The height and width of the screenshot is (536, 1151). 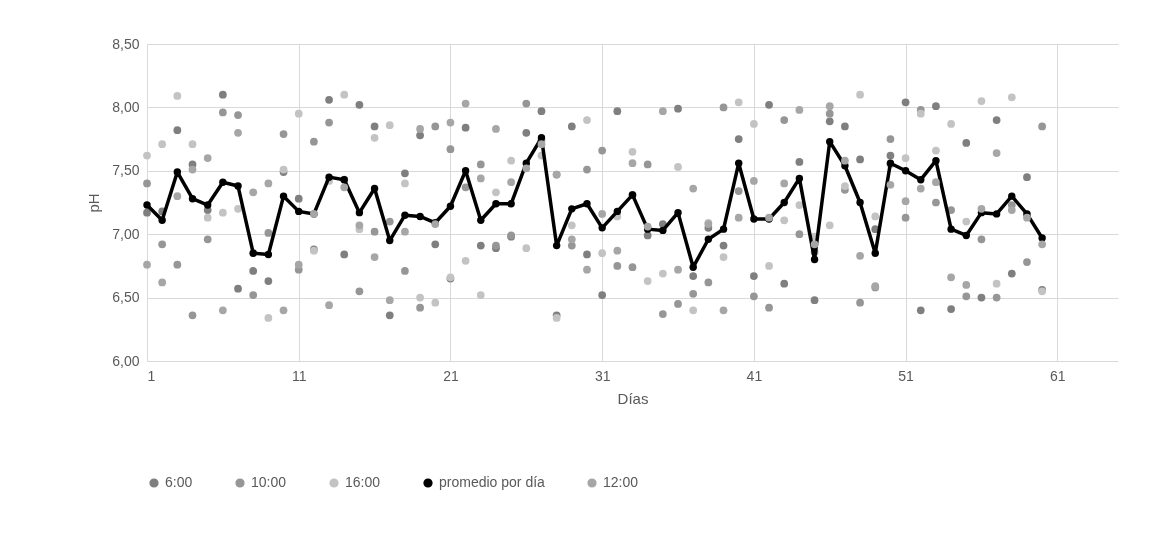 I want to click on x-tick-label: 31, so click(x=602, y=375).